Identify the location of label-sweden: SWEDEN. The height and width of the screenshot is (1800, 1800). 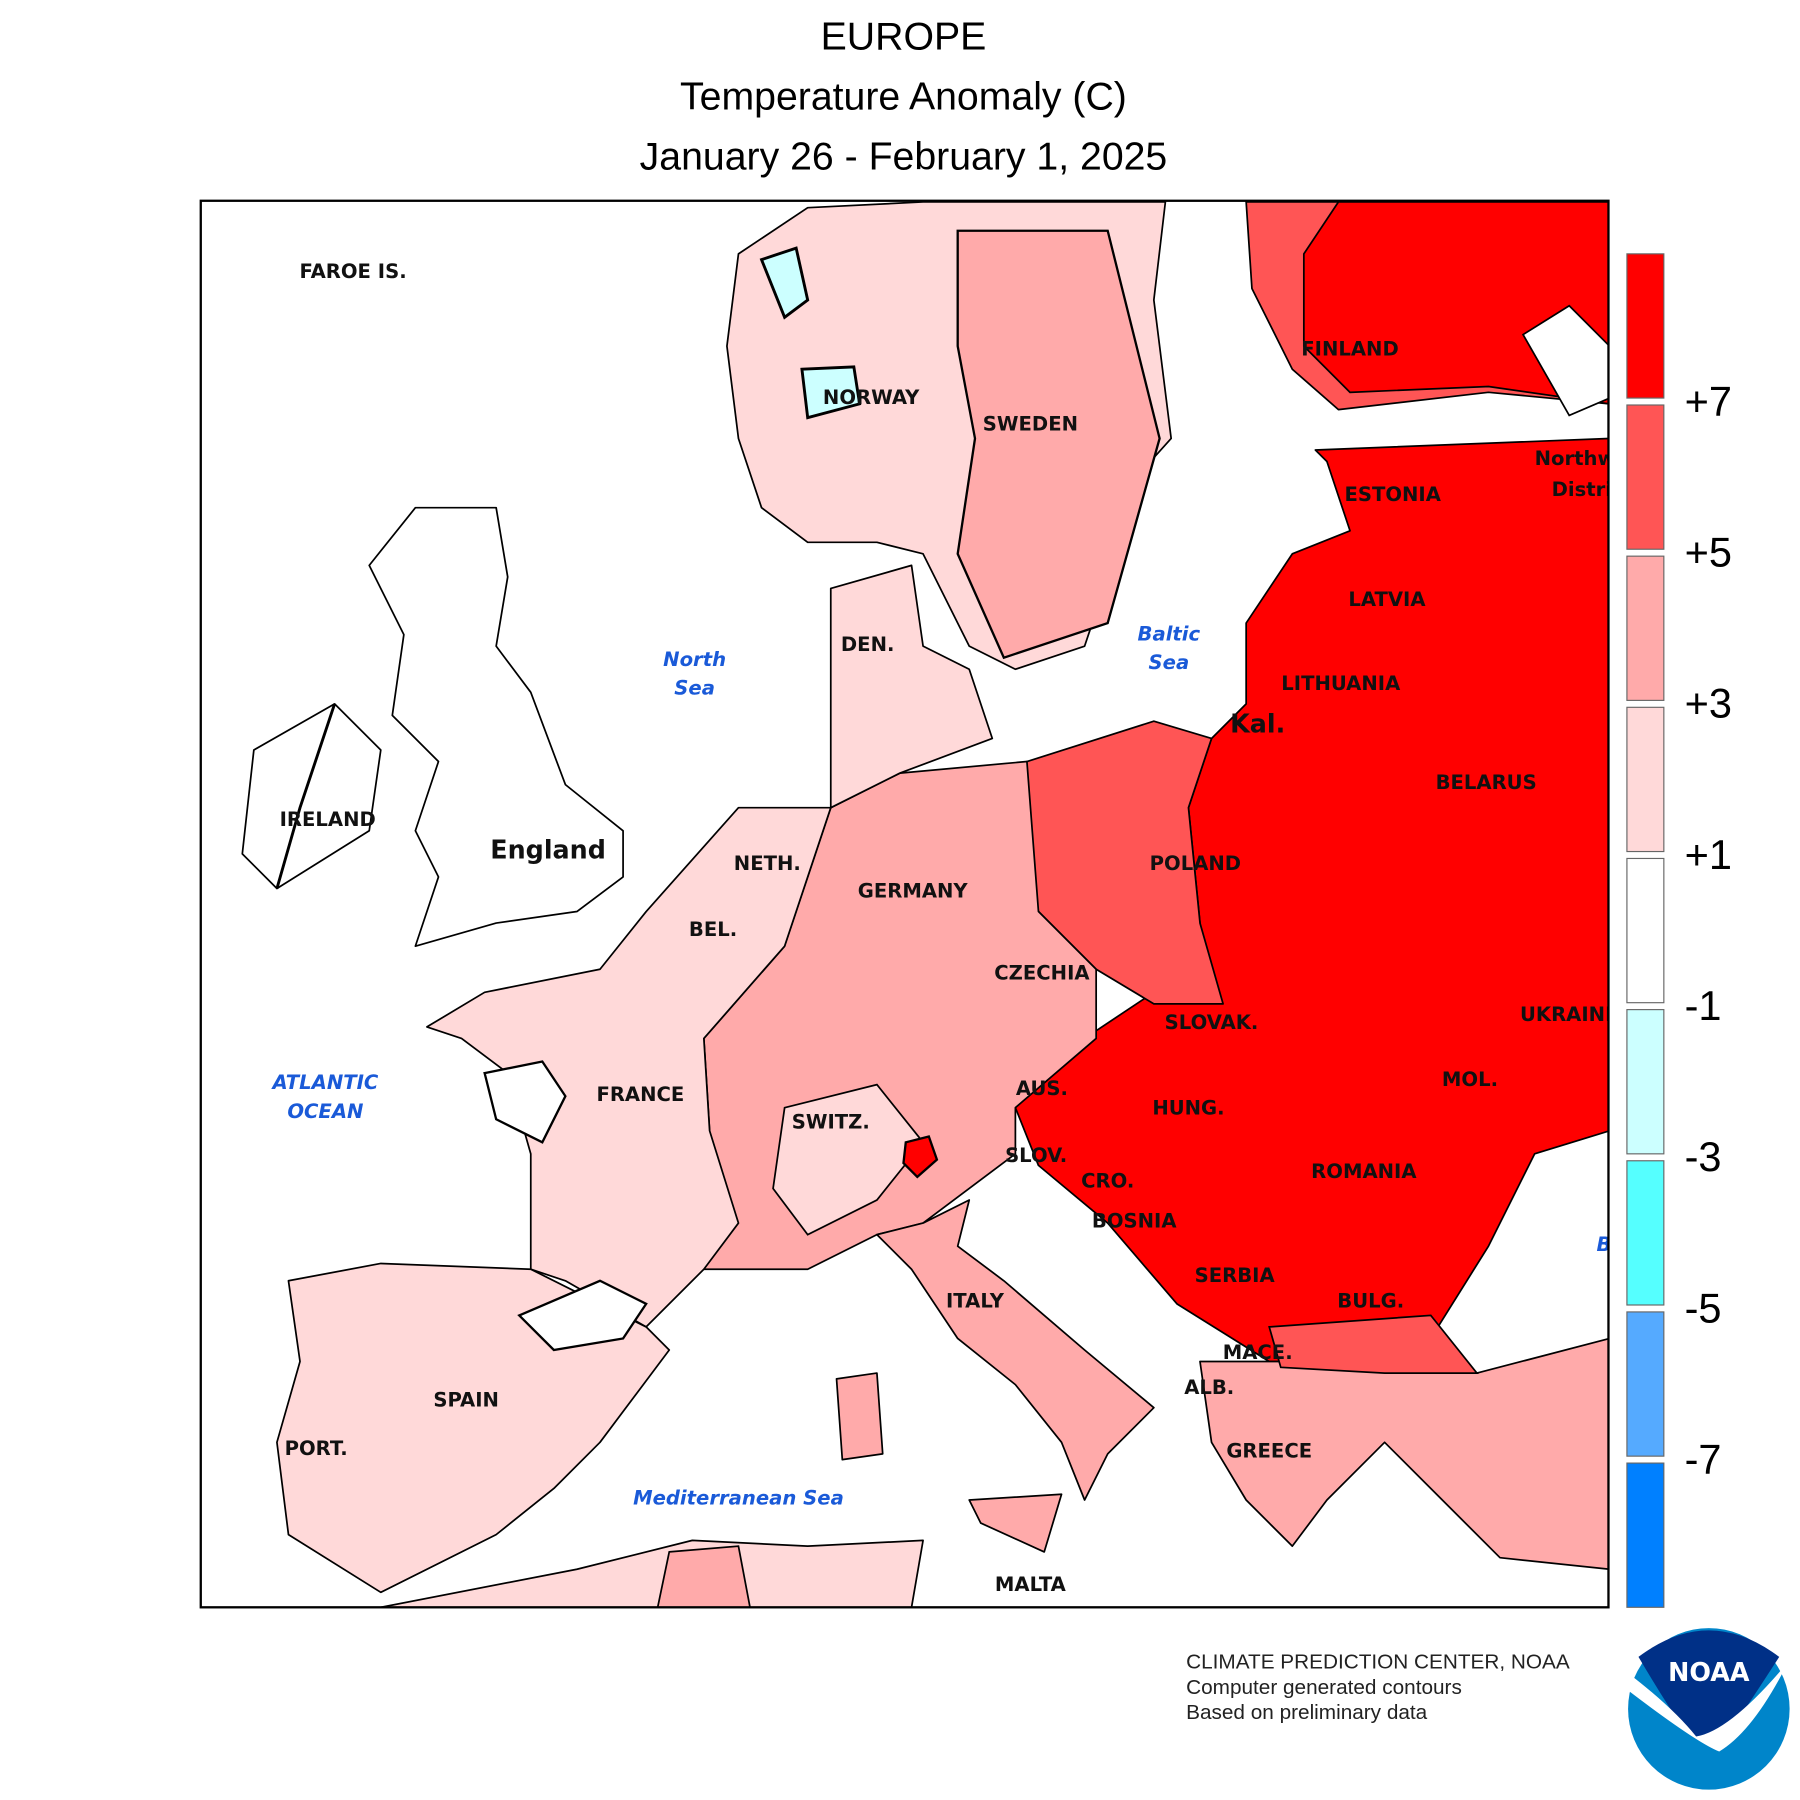
(1030, 423).